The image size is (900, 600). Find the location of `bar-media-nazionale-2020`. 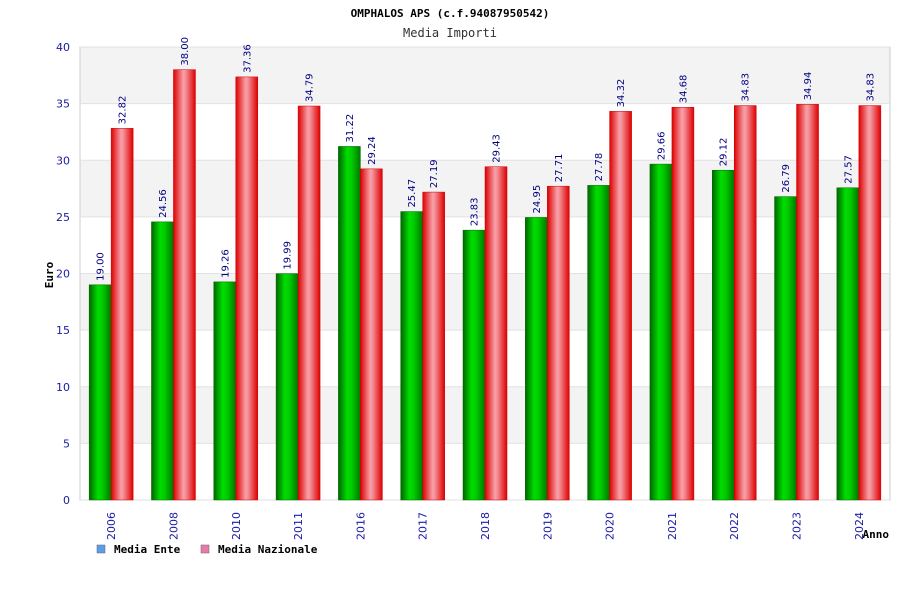

bar-media-nazionale-2020 is located at coordinates (620, 306).